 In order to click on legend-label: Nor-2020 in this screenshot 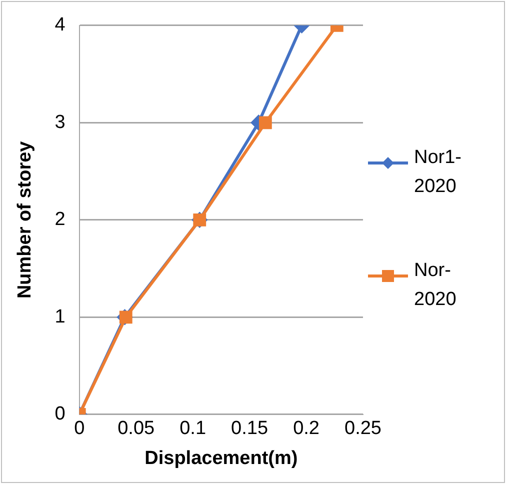, I will do `click(436, 285)`.